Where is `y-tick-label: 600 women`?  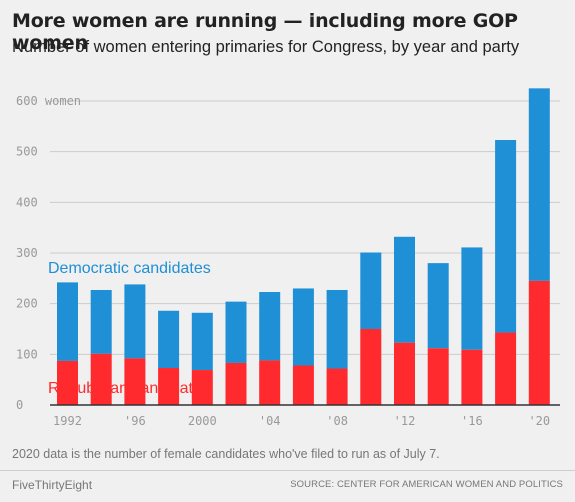 y-tick-label: 600 women is located at coordinates (48, 101).